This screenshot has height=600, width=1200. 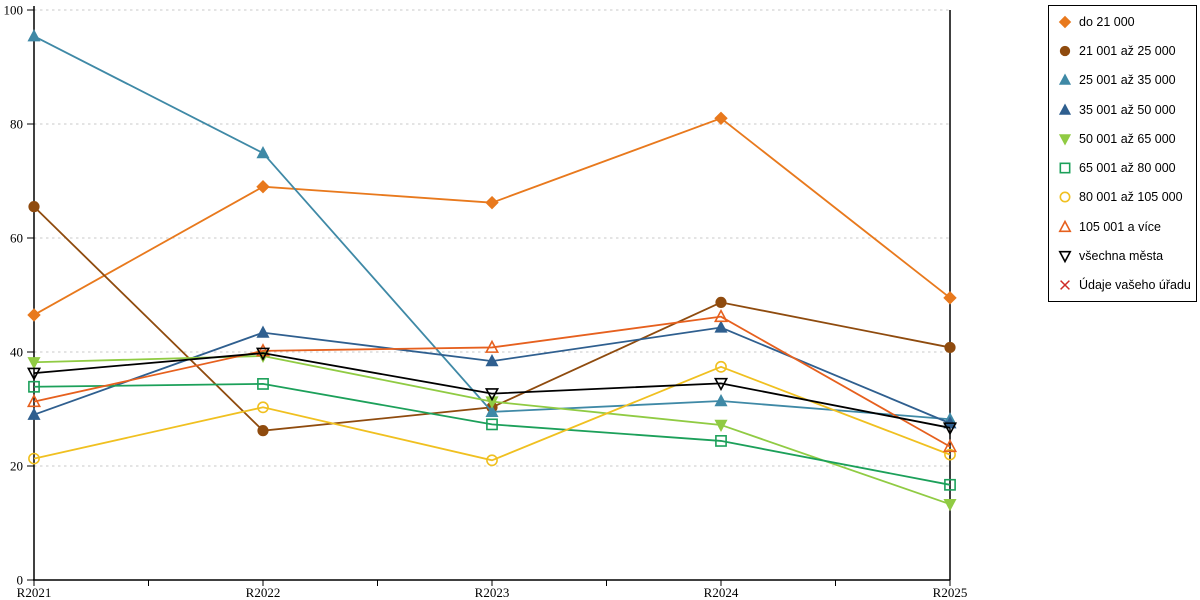 I want to click on legend-item-label: 65 001 až 80 000, so click(x=1127, y=168).